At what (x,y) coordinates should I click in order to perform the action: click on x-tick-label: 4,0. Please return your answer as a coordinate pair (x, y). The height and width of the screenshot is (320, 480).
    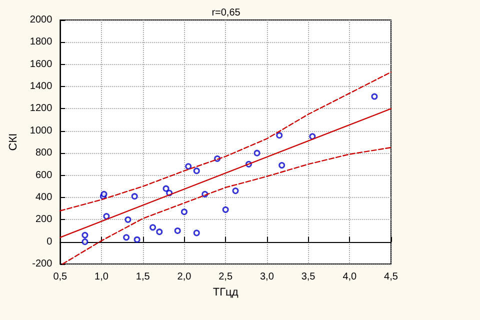
    Looking at the image, I should click on (350, 277).